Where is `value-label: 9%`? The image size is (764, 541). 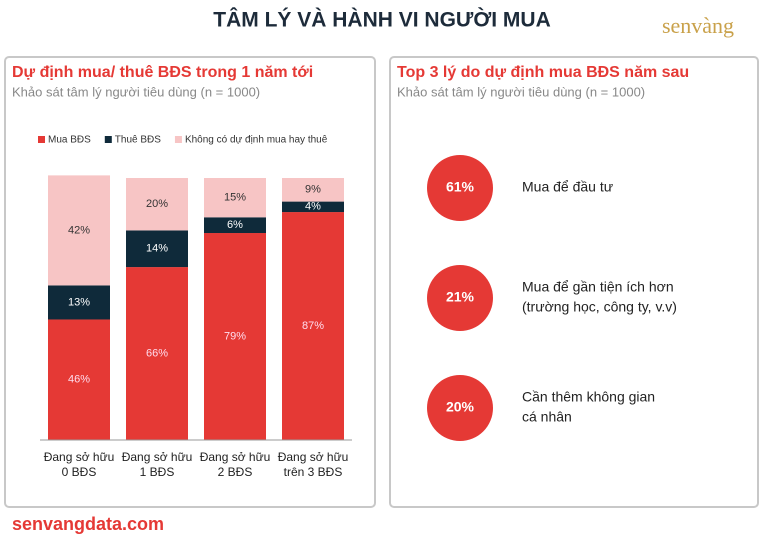
value-label: 9% is located at coordinates (313, 190).